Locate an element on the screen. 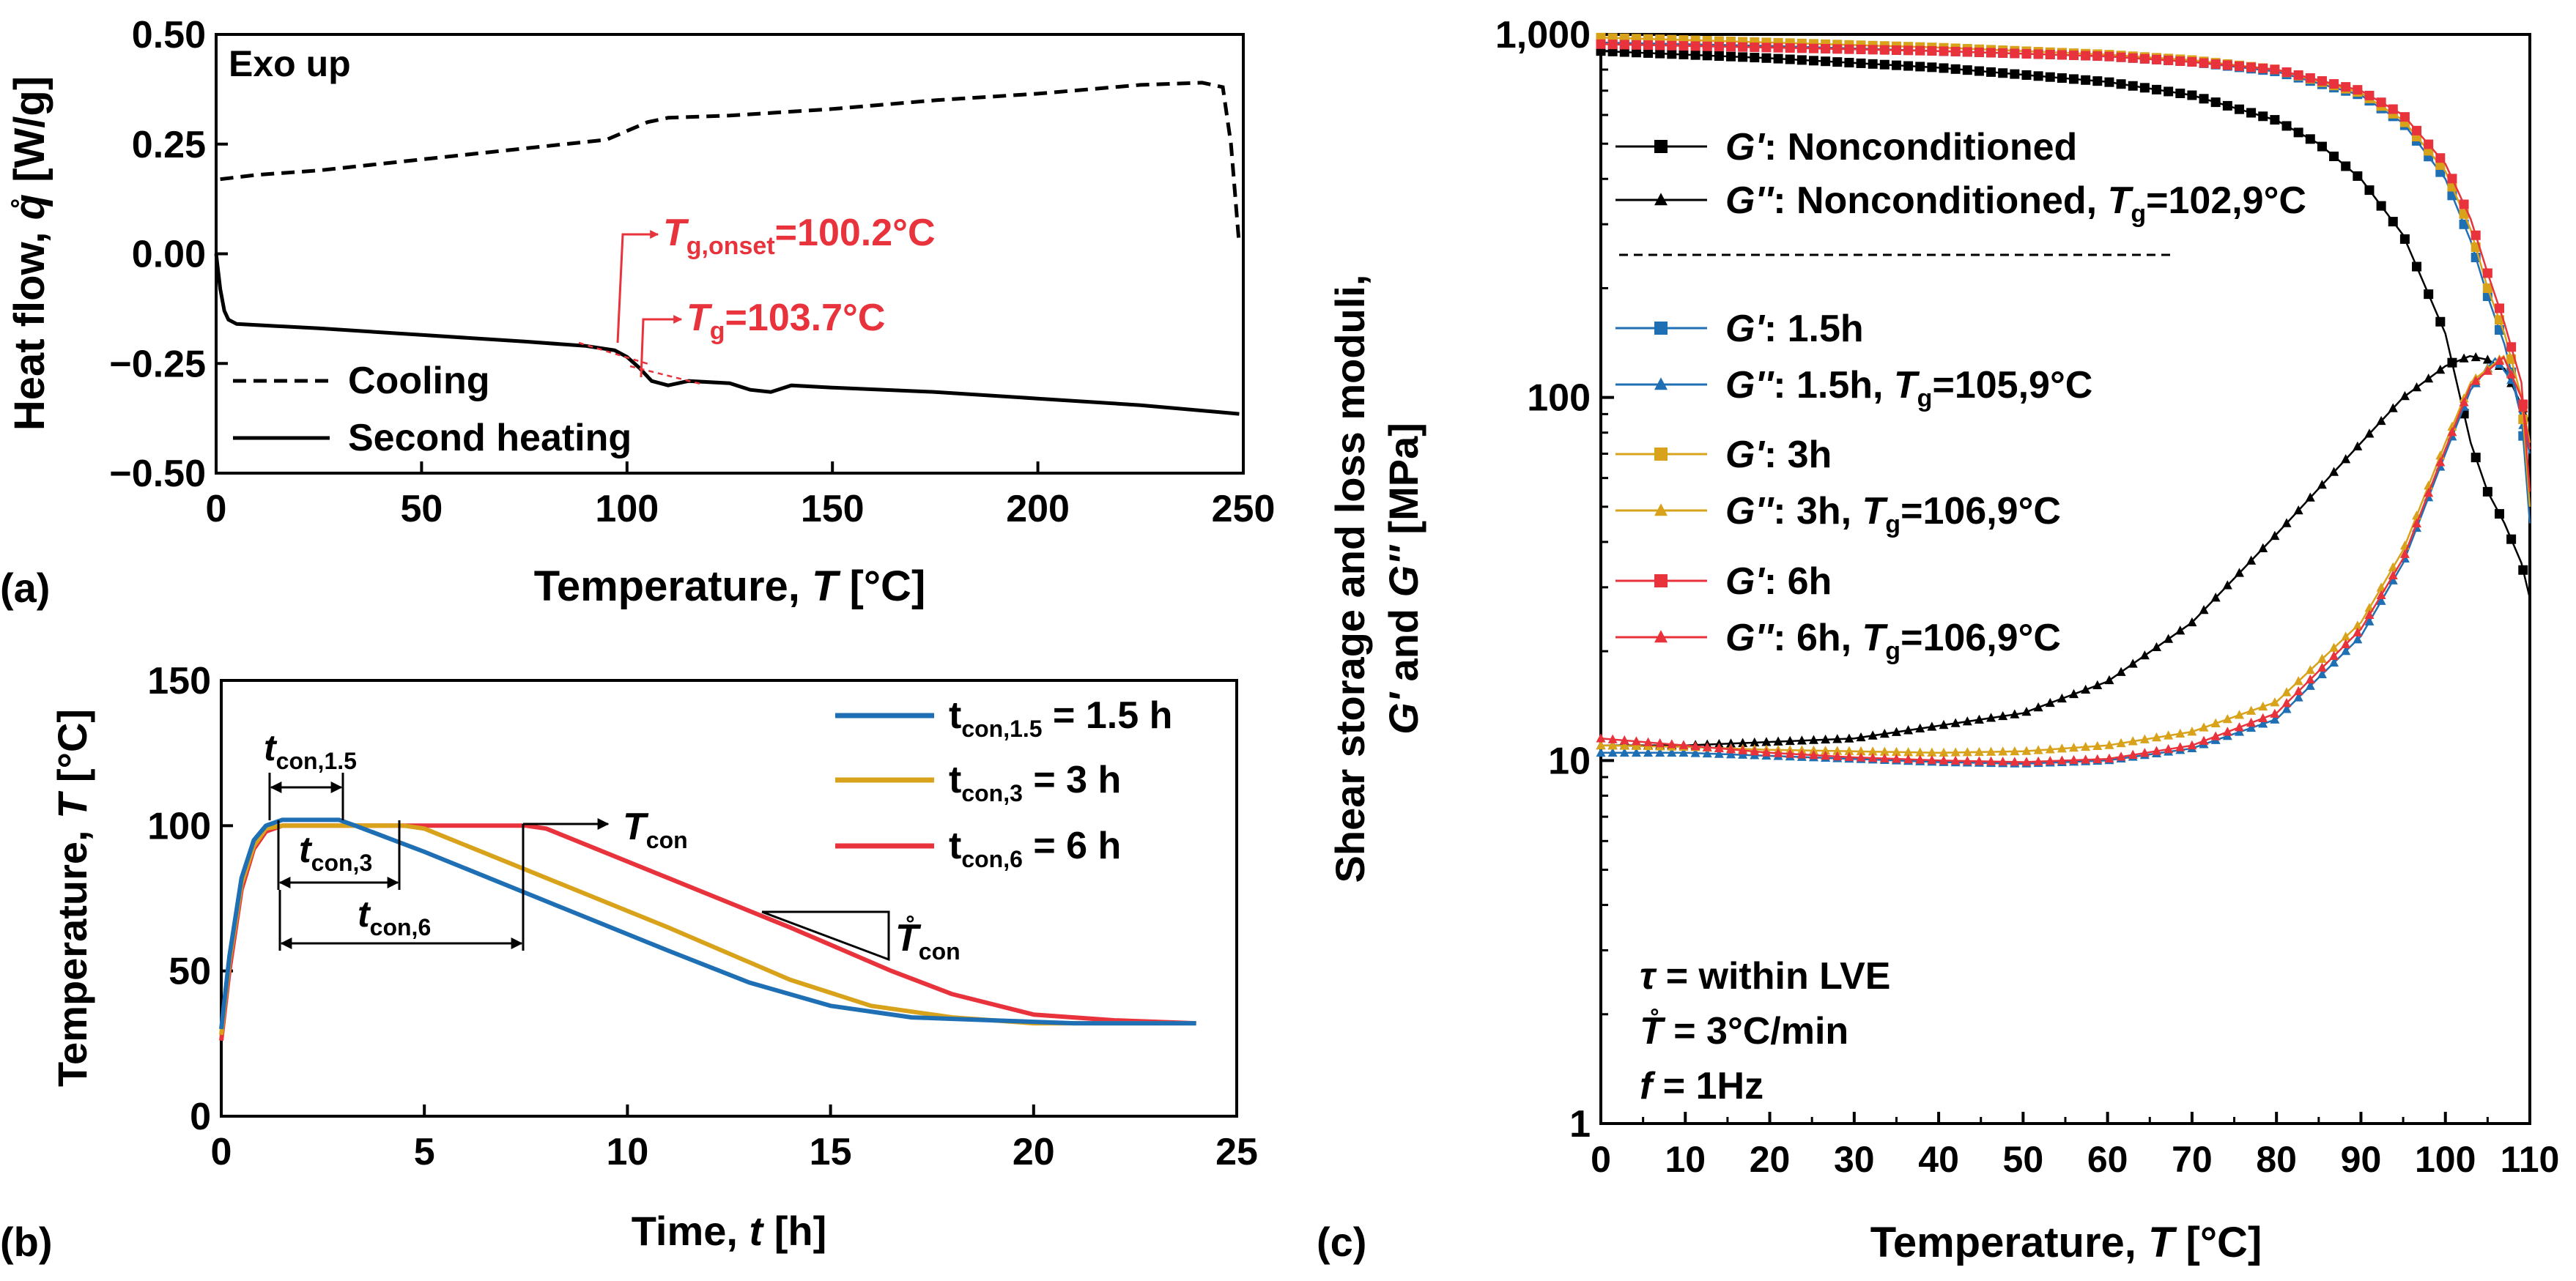 The image size is (2576, 1281). legend-cooling-label: Cooling is located at coordinates (419, 381).